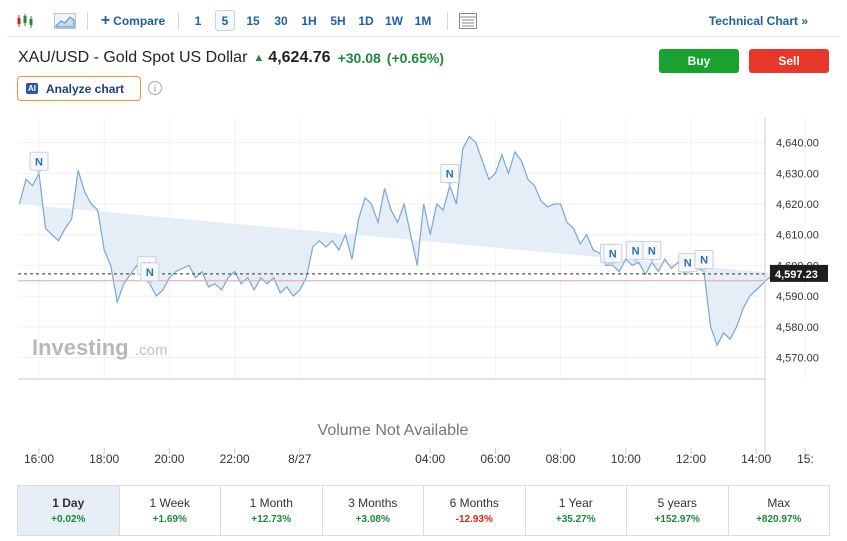 This screenshot has width=847, height=541. I want to click on watermark-logo: Investing, so click(80, 347).